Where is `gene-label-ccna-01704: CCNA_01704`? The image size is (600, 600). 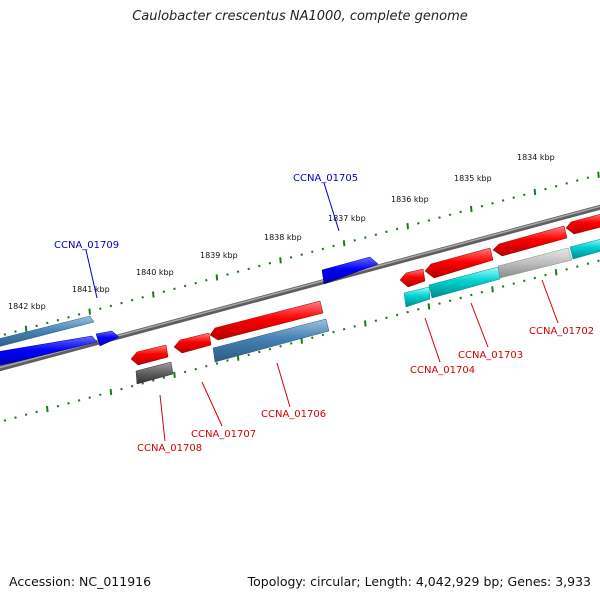
gene-label-ccna-01704: CCNA_01704 is located at coordinates (442, 370).